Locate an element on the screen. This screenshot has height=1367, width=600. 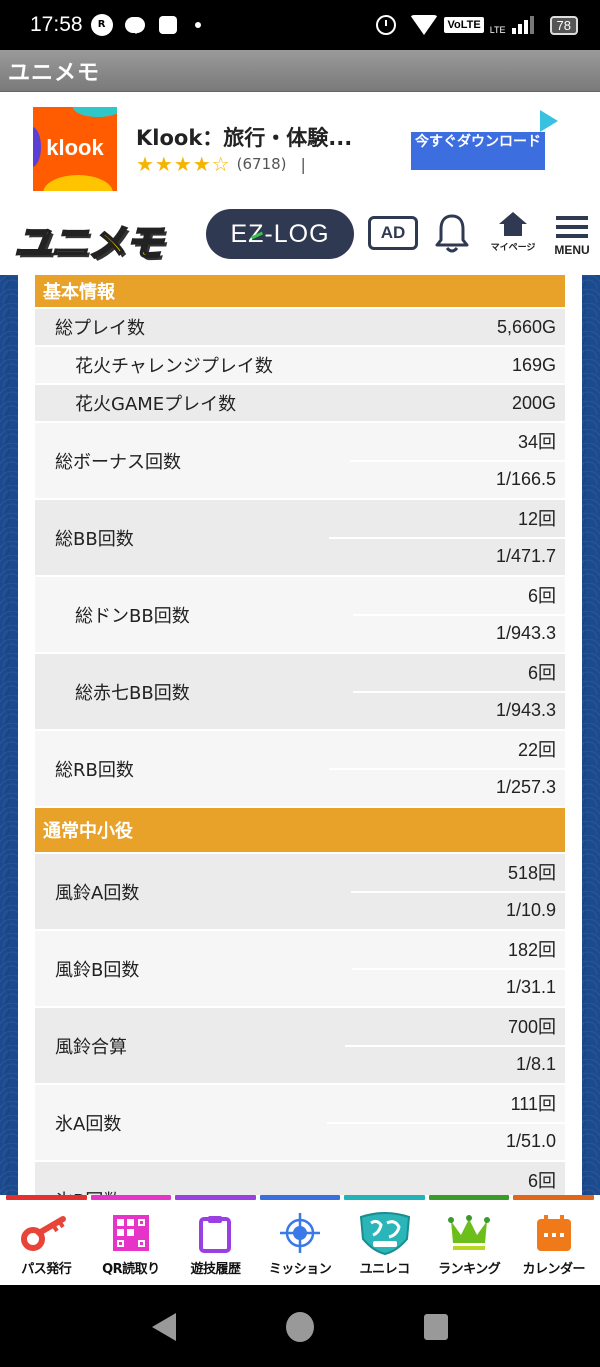
nav-label: ランキング is located at coordinates (469, 1269).